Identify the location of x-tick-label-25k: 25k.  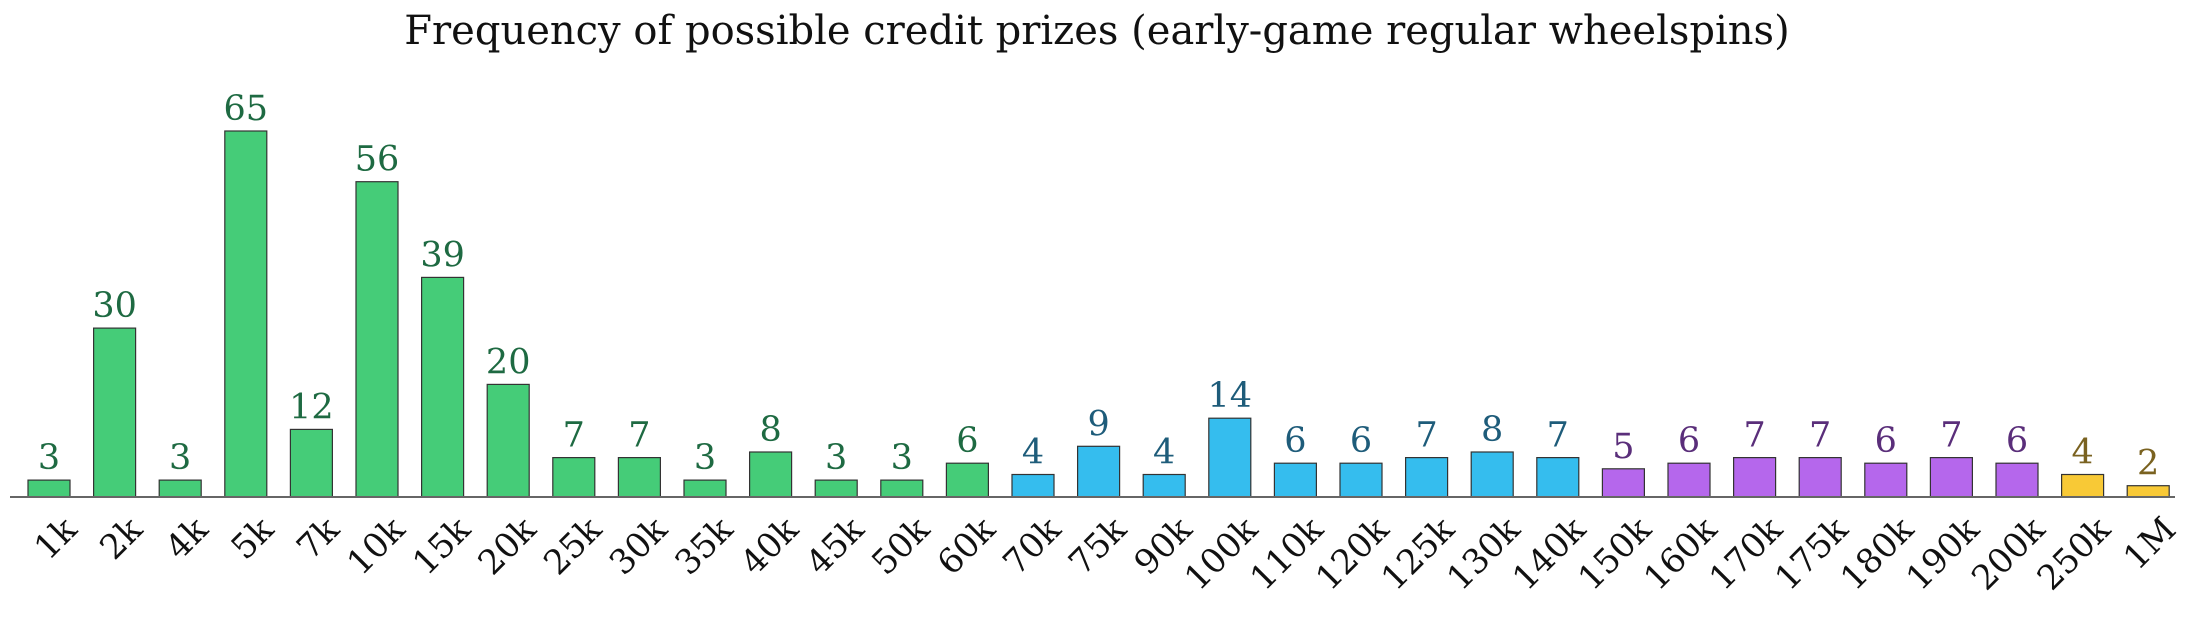
(573, 546).